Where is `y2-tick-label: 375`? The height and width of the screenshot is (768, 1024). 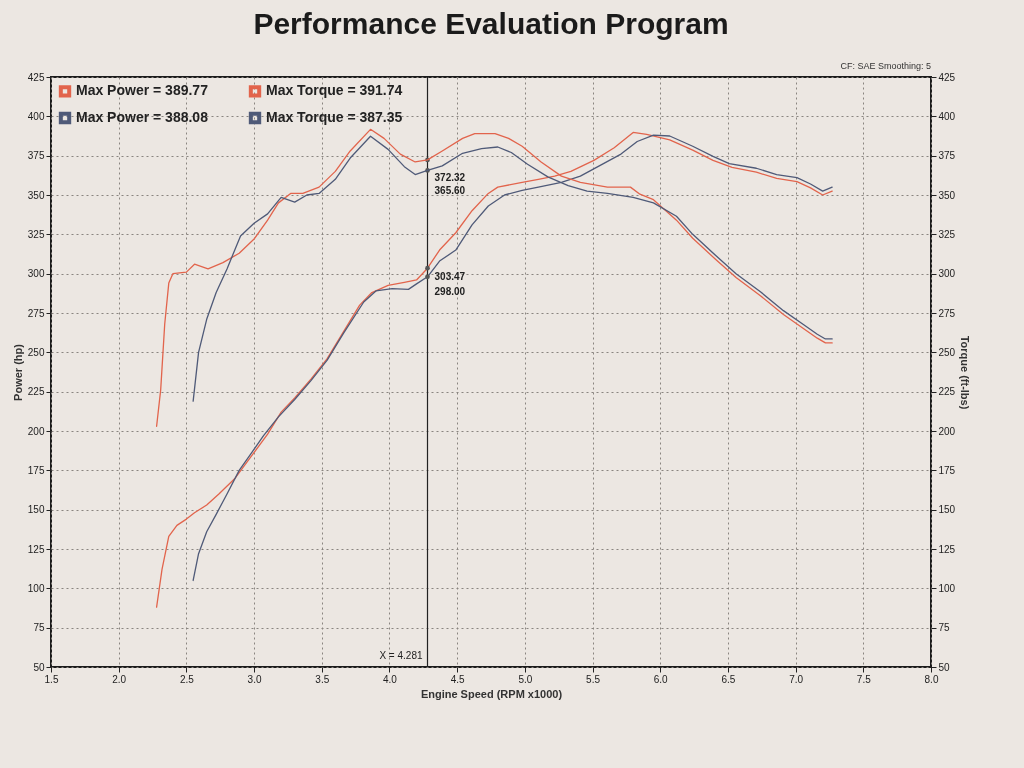 y2-tick-label: 375 is located at coordinates (947, 156).